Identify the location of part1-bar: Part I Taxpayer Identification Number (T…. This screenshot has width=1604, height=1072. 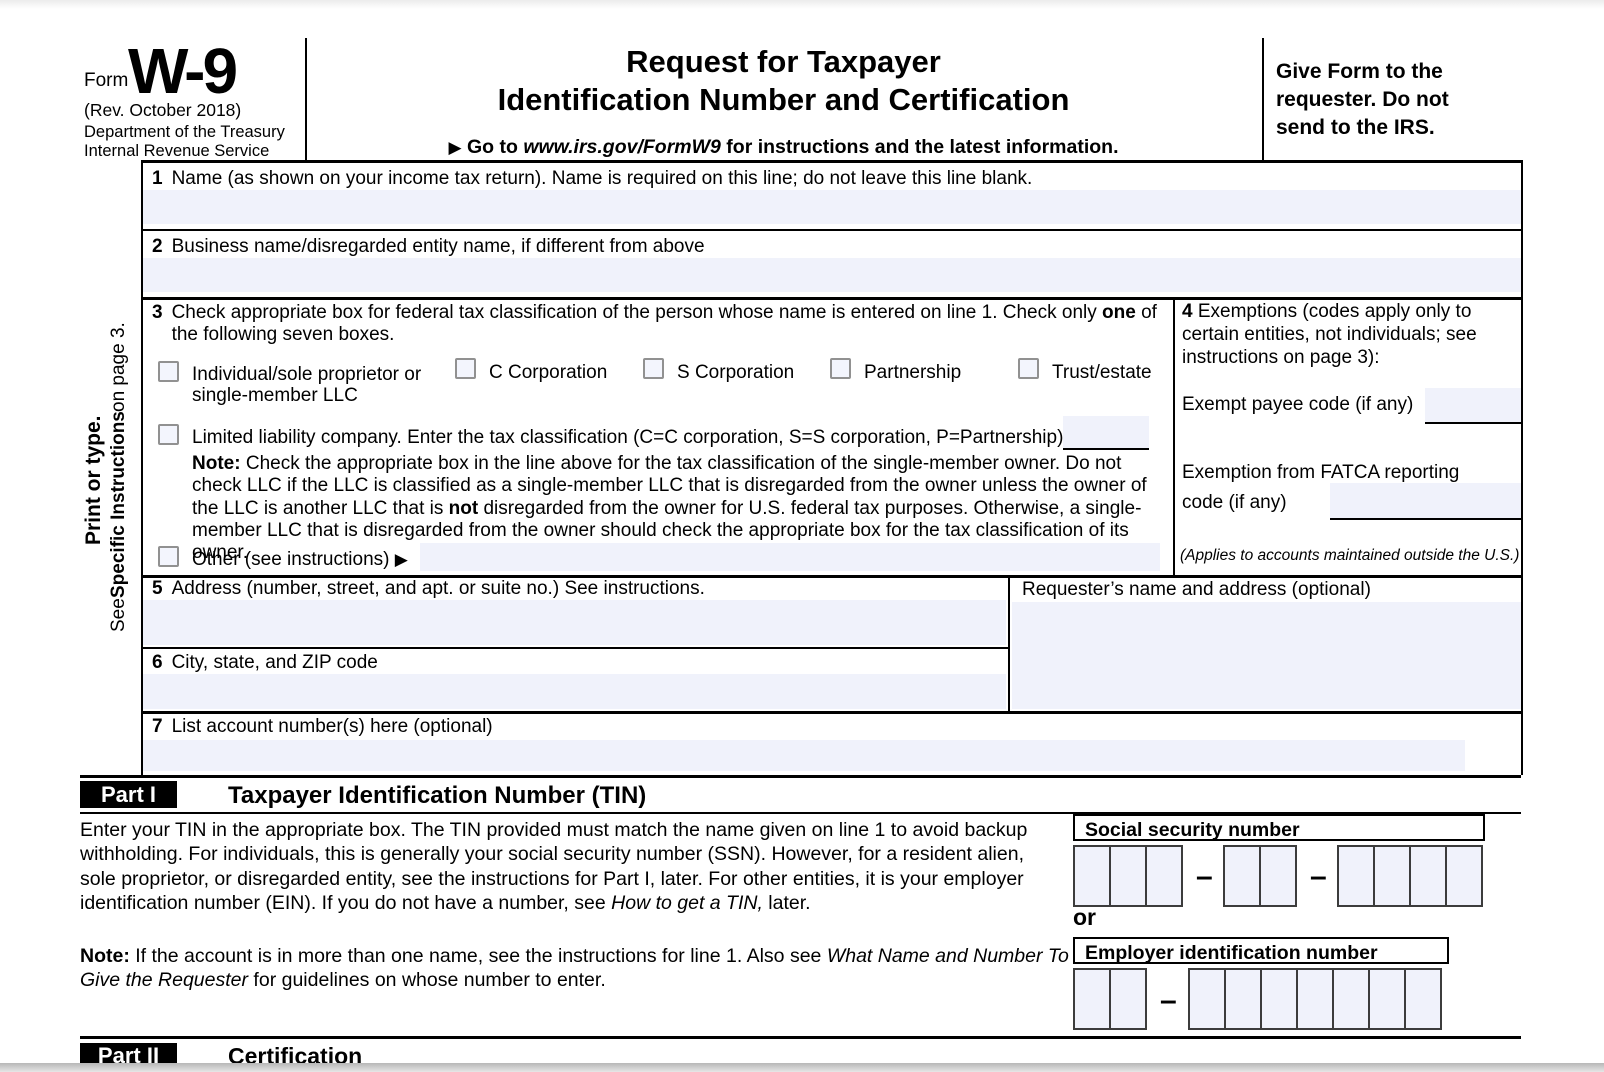
(800, 794).